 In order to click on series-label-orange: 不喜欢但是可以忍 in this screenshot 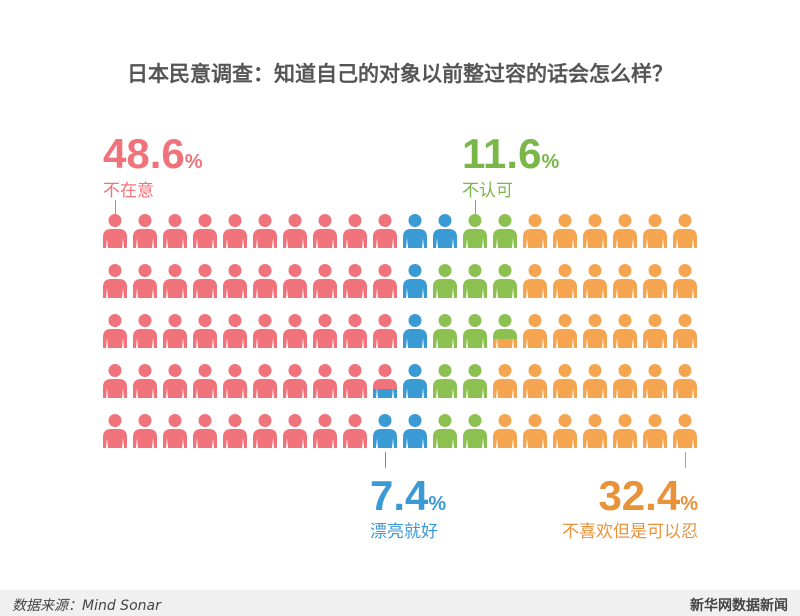, I will do `click(630, 532)`.